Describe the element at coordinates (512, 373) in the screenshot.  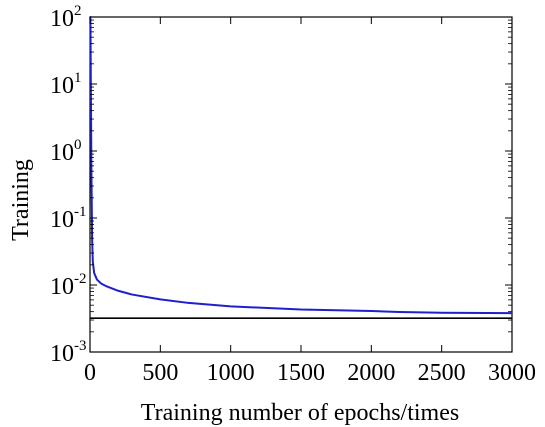
I see `x-tick-label: 3000` at that location.